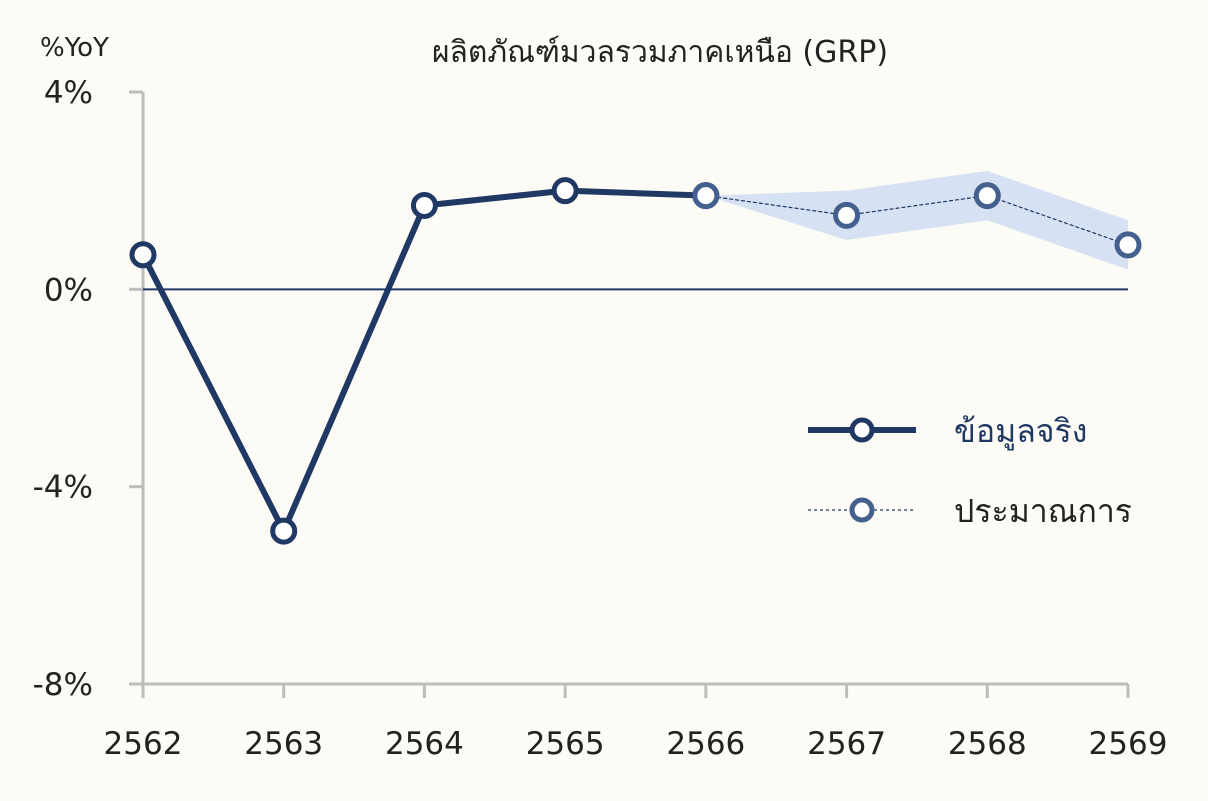  What do you see at coordinates (68, 93) in the screenshot?
I see `y-tick-label: 4%` at bounding box center [68, 93].